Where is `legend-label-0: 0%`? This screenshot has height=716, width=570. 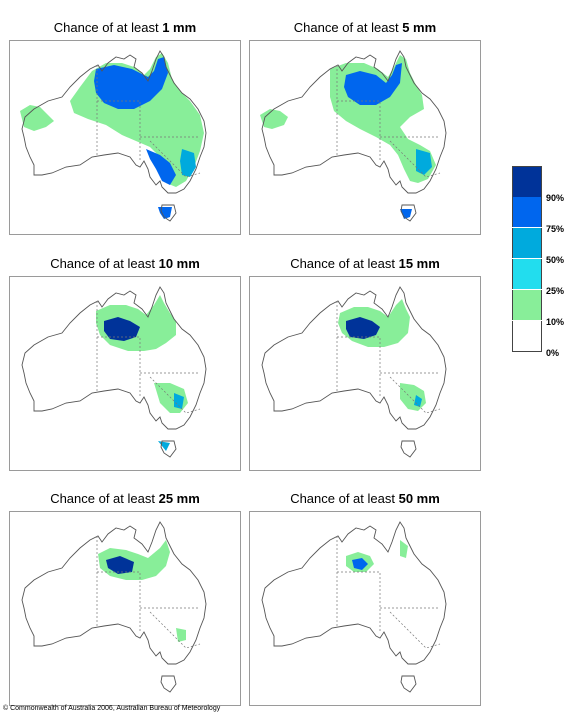
legend-label-0: 0% is located at coordinates (553, 353).